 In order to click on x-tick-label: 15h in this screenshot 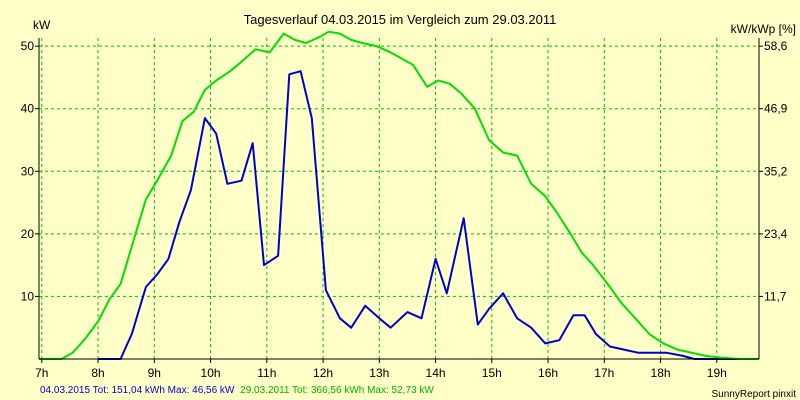, I will do `click(492, 373)`.